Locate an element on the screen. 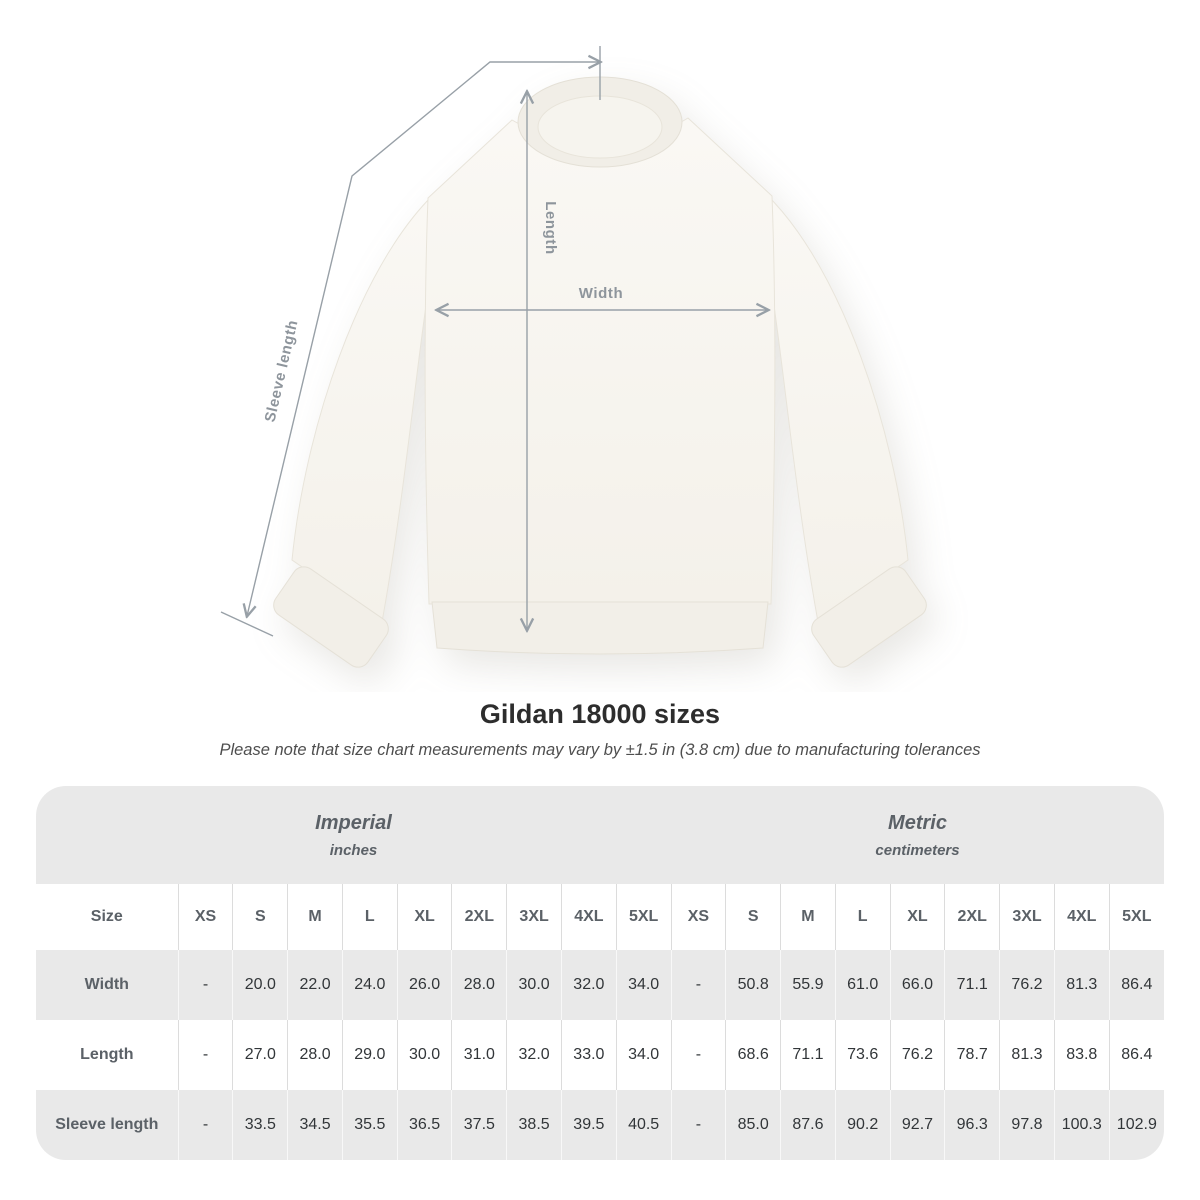  width-imperial-3xl: 30.0 is located at coordinates (534, 985).